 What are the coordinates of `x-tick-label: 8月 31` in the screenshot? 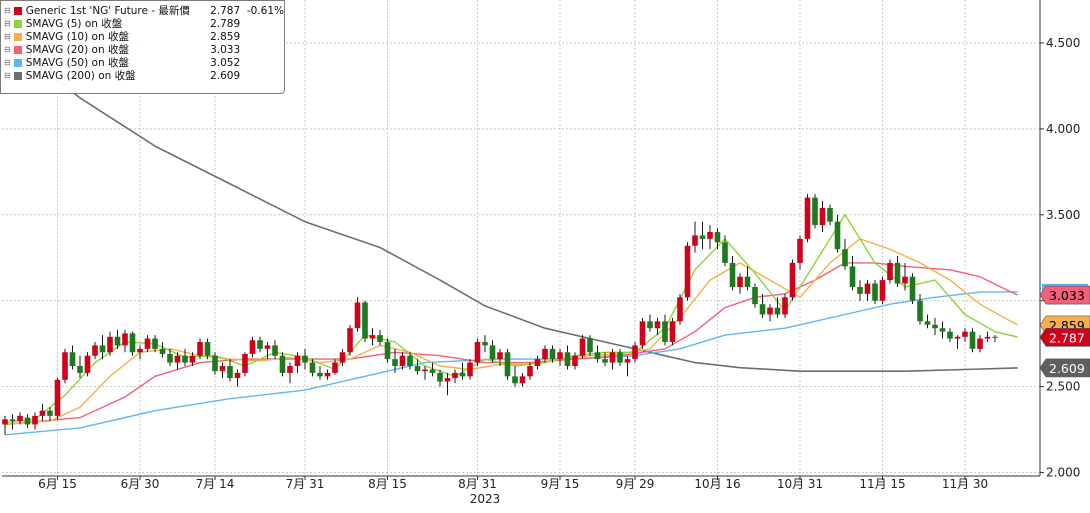 It's located at (477, 484).